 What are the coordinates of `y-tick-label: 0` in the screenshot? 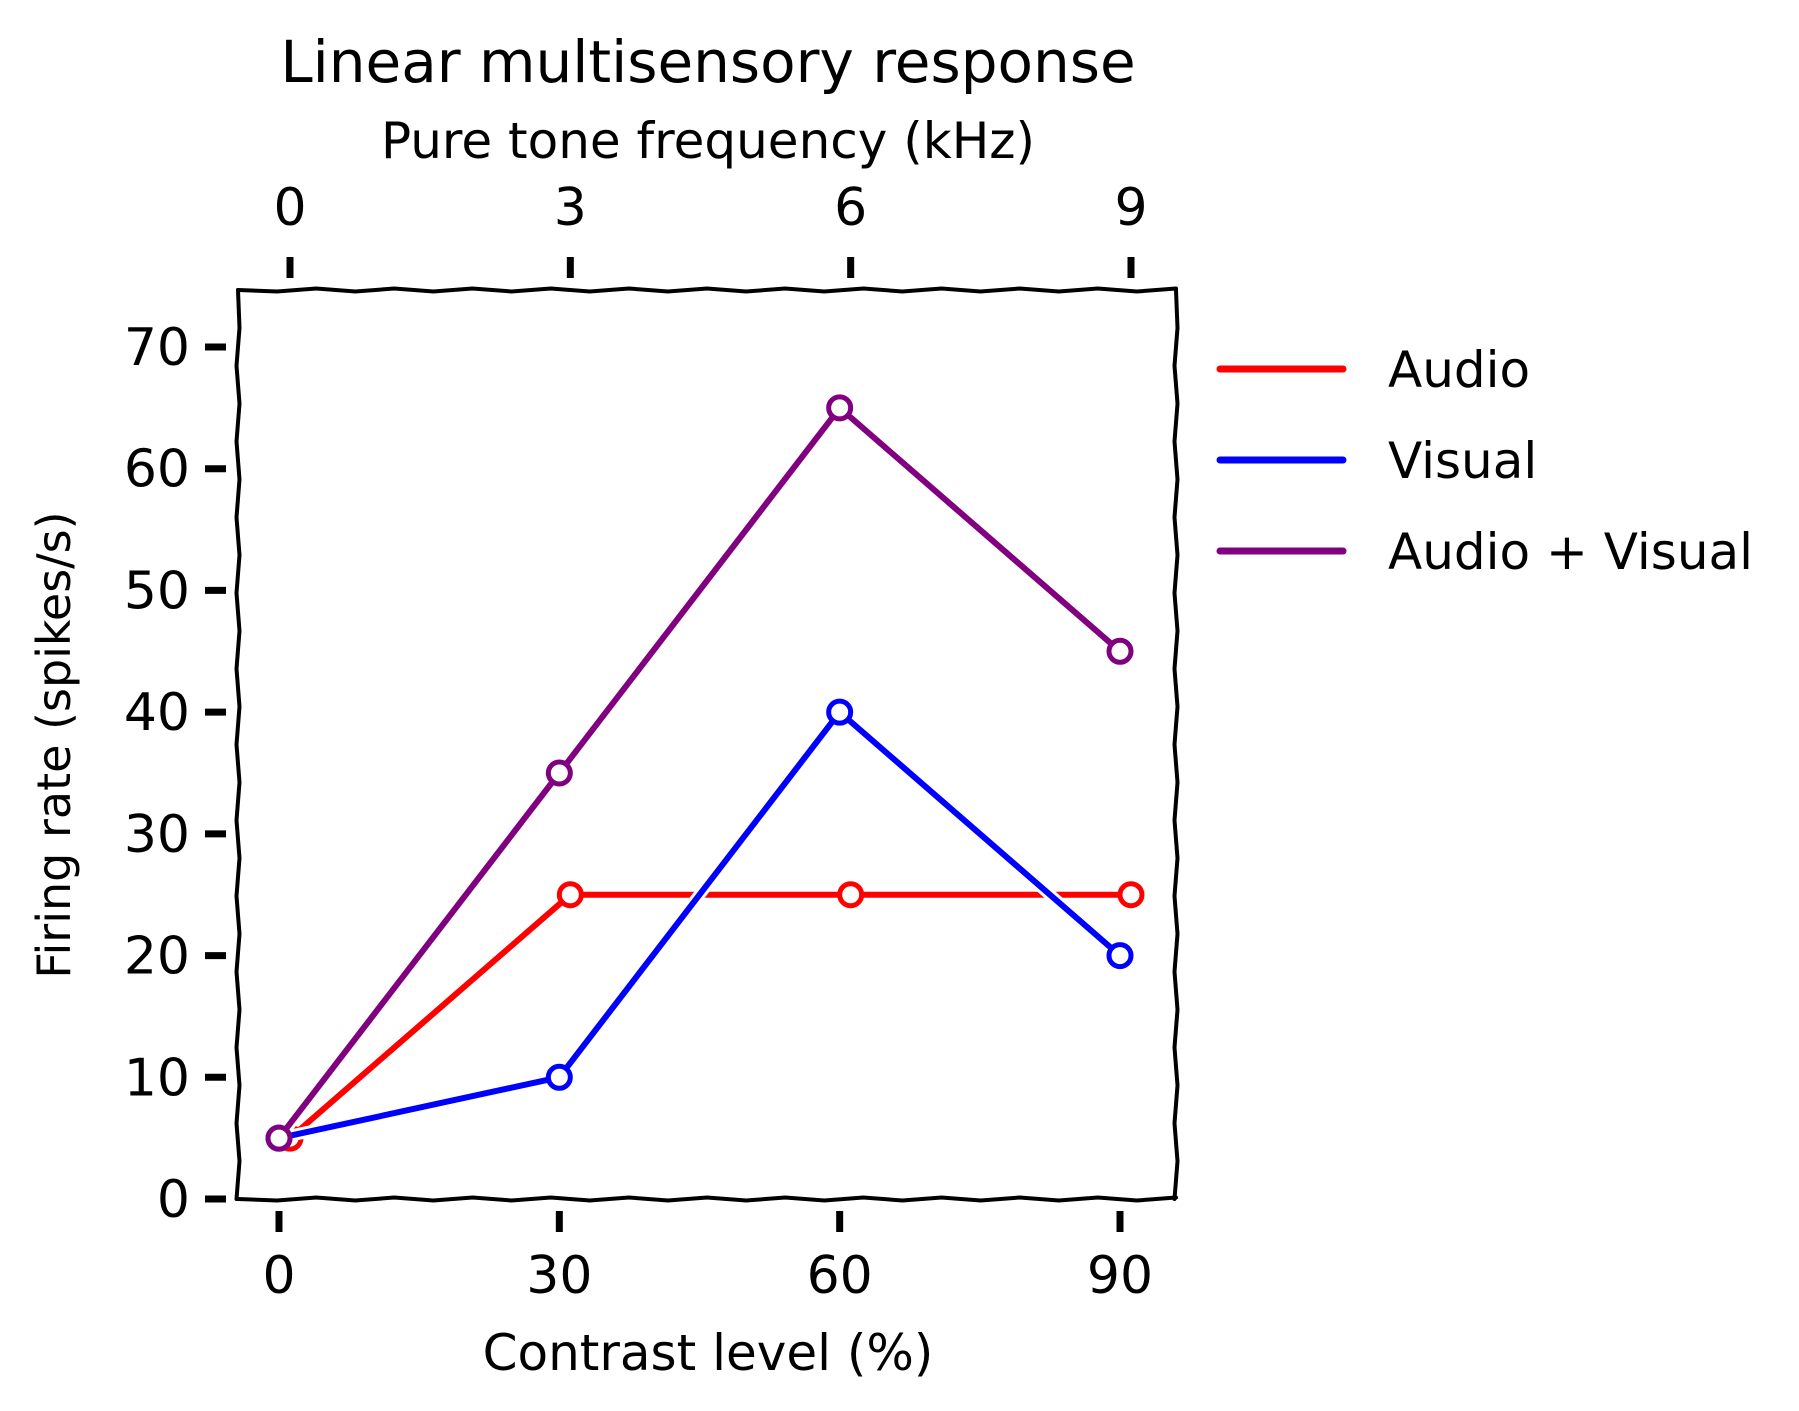 It's located at (173, 1200).